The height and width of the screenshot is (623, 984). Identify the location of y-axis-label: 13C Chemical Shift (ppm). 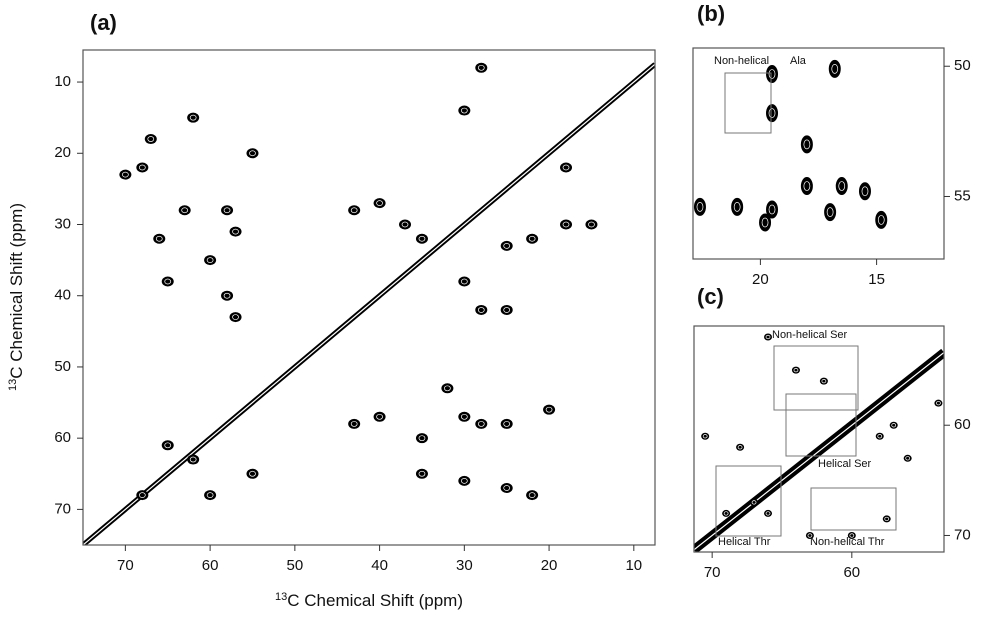
(16, 297).